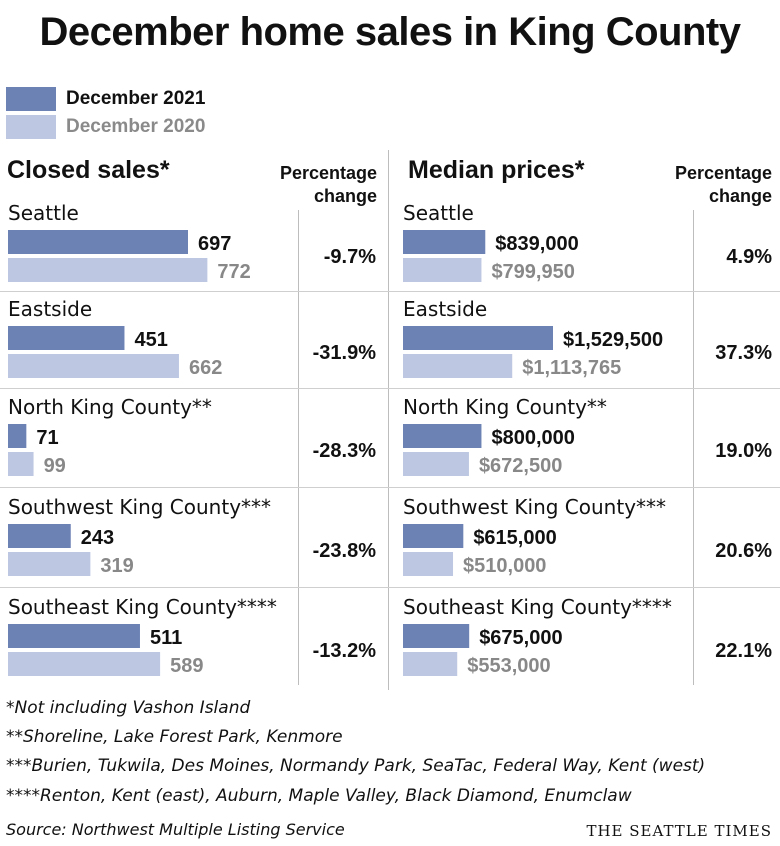 The width and height of the screenshot is (780, 846). I want to click on footnote: **Shoreline, Lake Forest Park, Kenmore, so click(174, 737).